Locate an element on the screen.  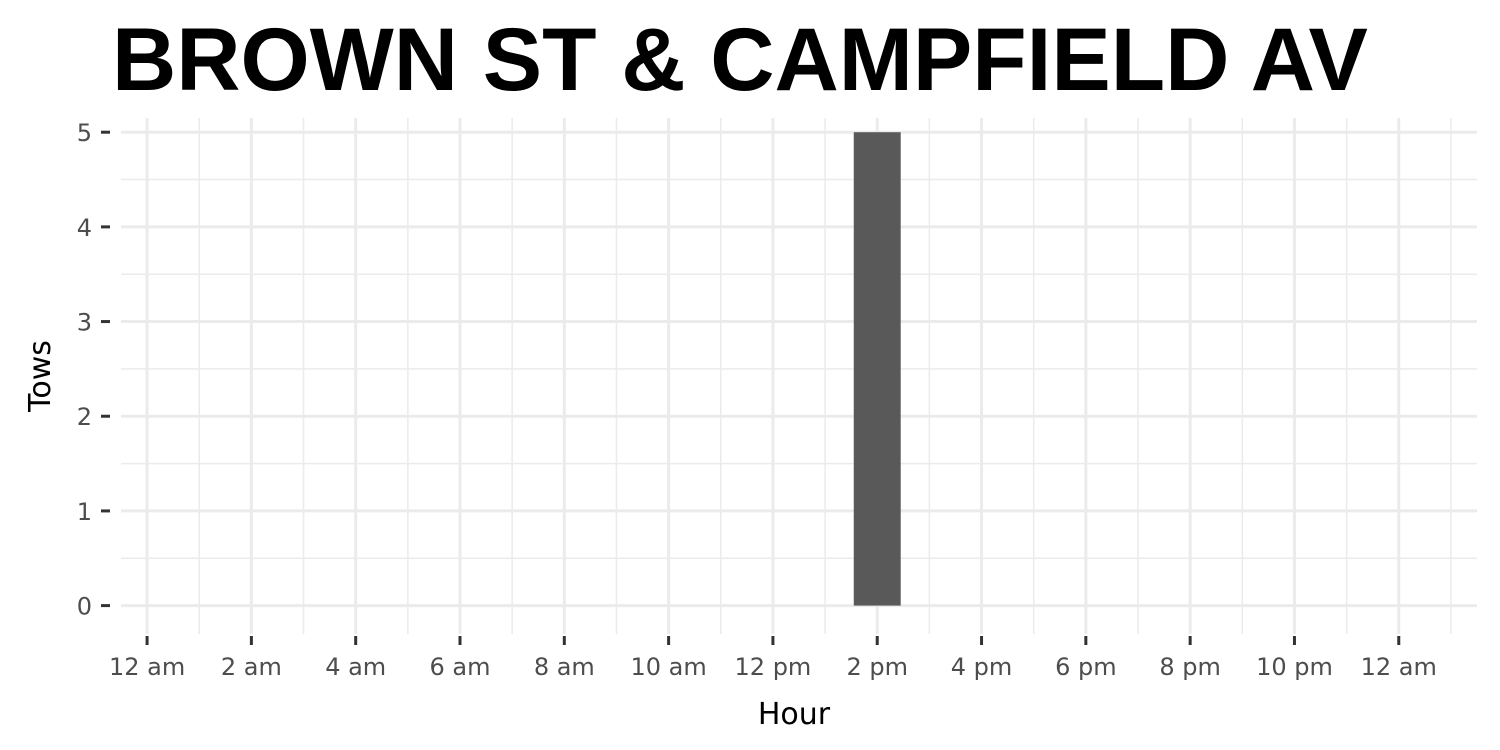
bars is located at coordinates (877, 369).